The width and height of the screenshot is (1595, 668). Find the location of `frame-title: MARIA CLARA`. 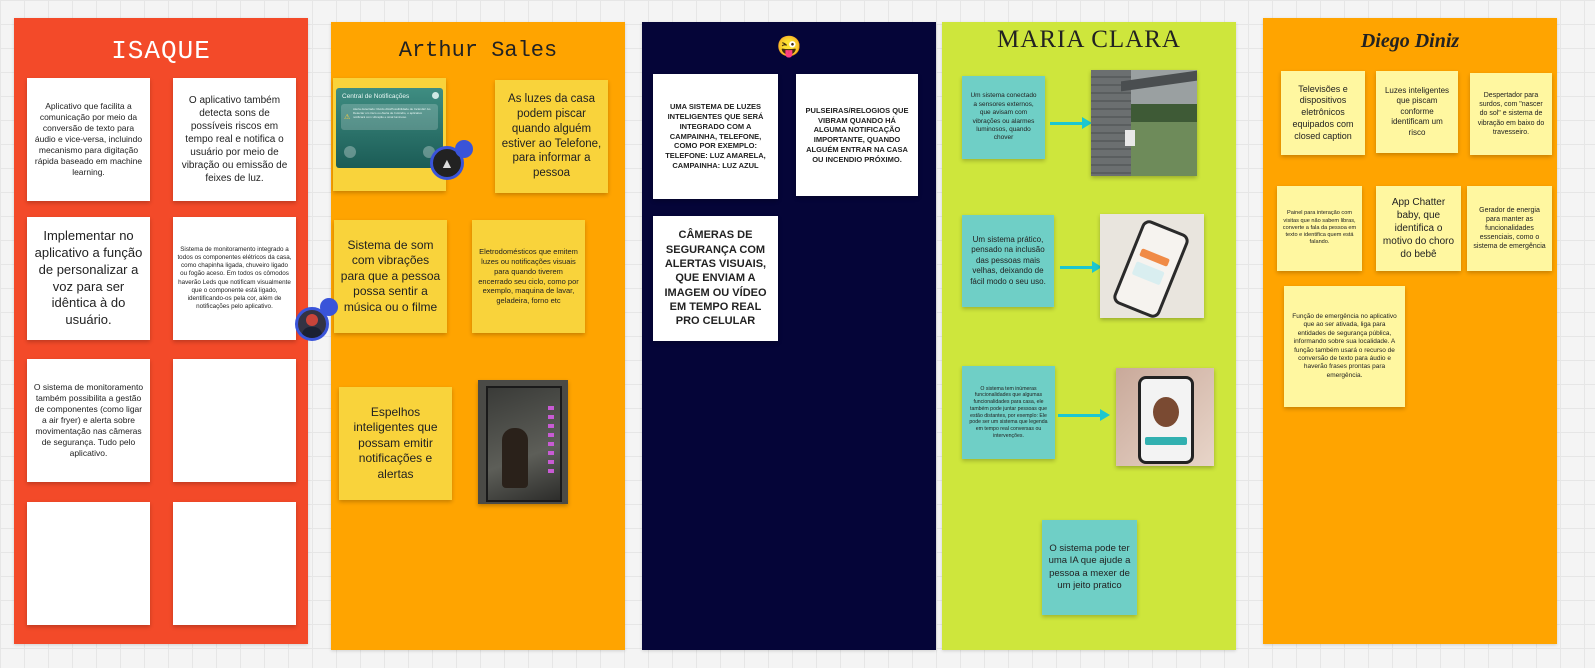

frame-title: MARIA CLARA is located at coordinates (1089, 39).